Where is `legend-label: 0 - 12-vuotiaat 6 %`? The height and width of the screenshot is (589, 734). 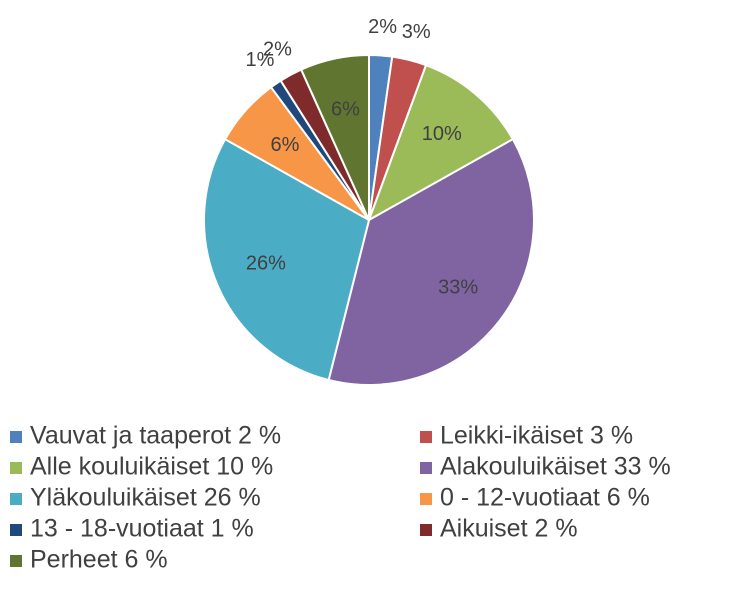 legend-label: 0 - 12-vuotiaat 6 % is located at coordinates (545, 498).